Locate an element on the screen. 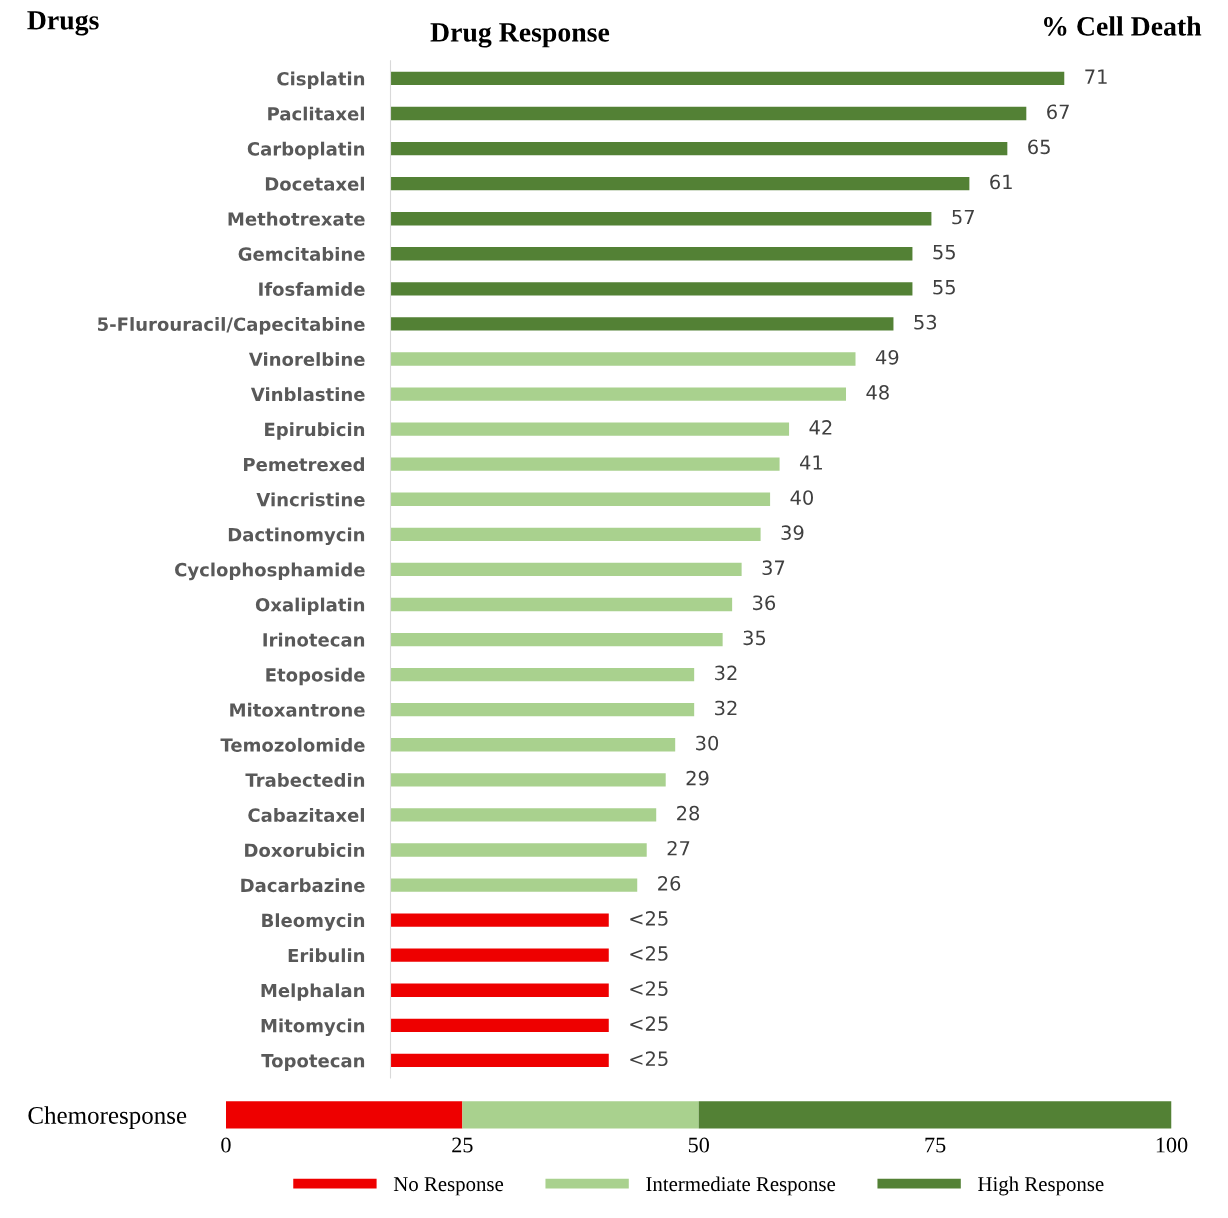 The height and width of the screenshot is (1218, 1228). y-tick-label: Cyclophosphamide is located at coordinates (270, 571).